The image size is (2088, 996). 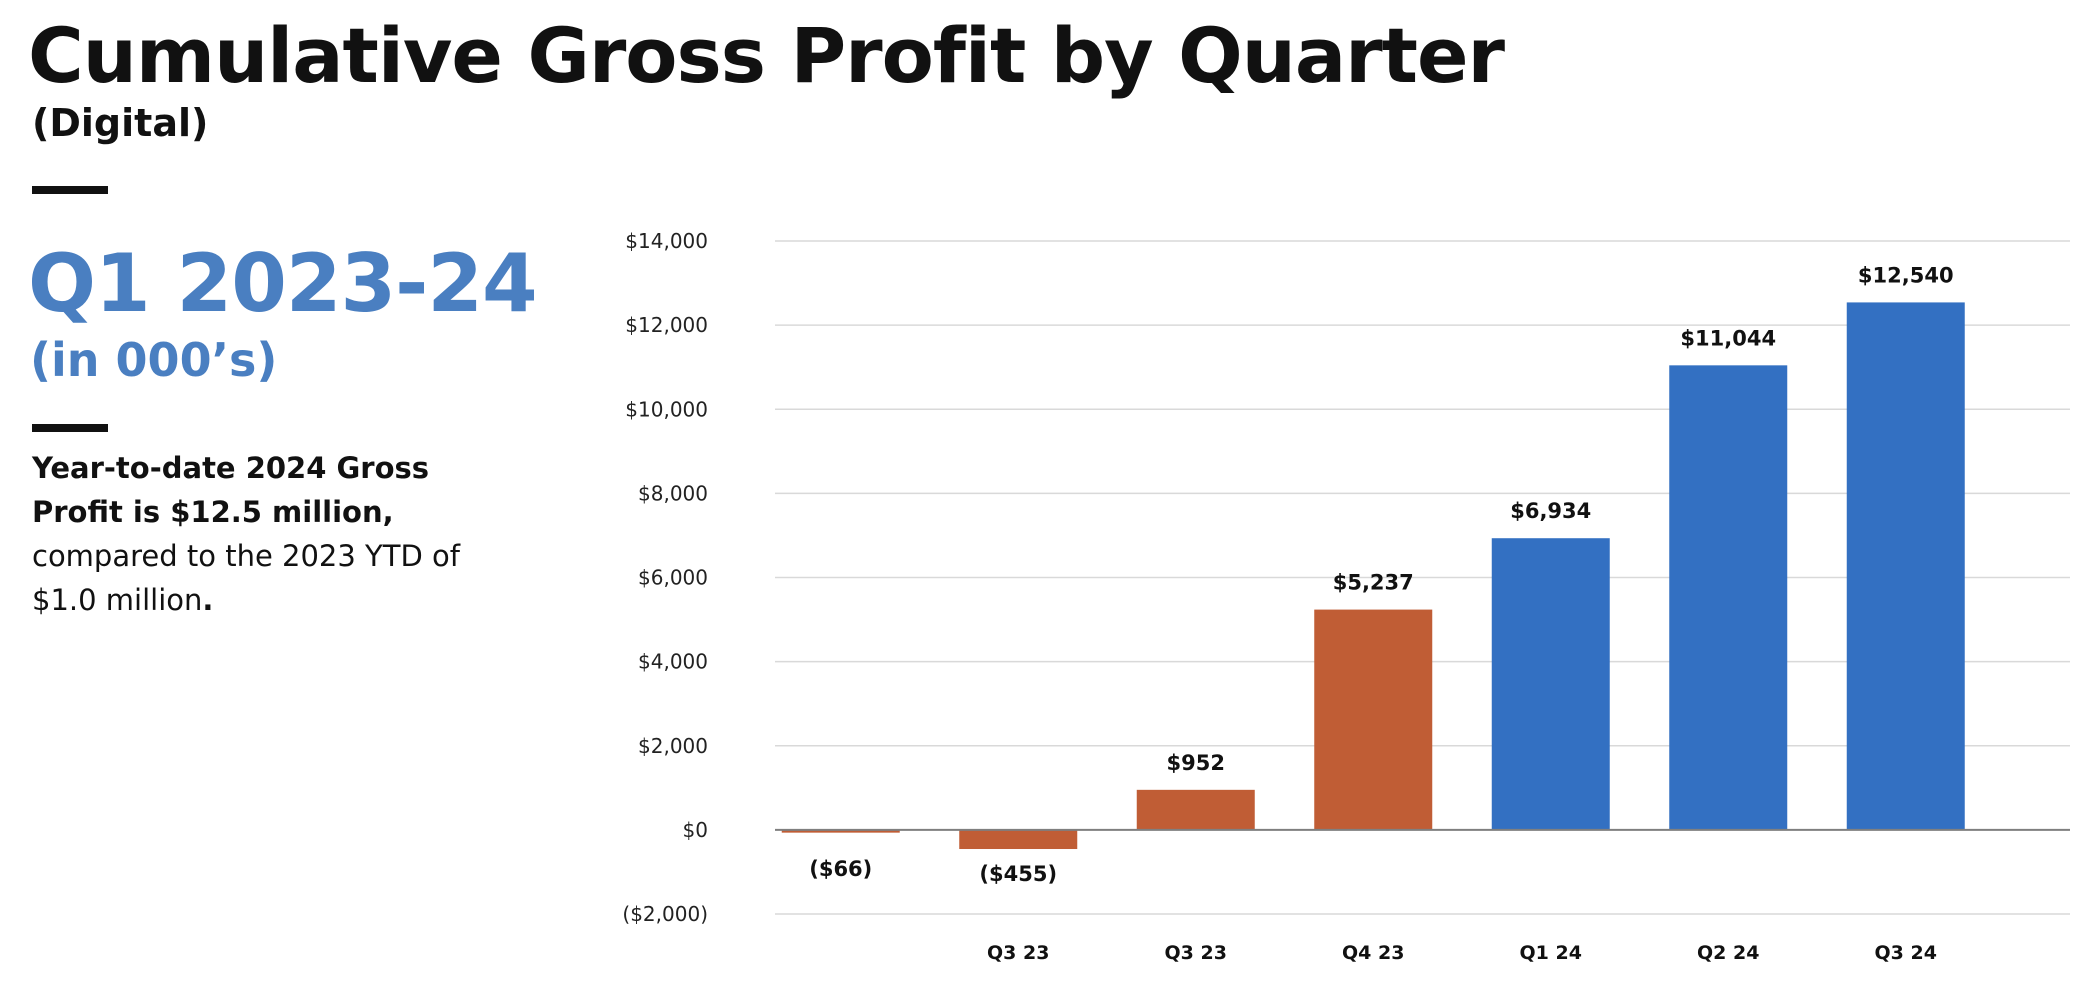 What do you see at coordinates (283, 283) in the screenshot?
I see `period-heading: Q1 2023-24` at bounding box center [283, 283].